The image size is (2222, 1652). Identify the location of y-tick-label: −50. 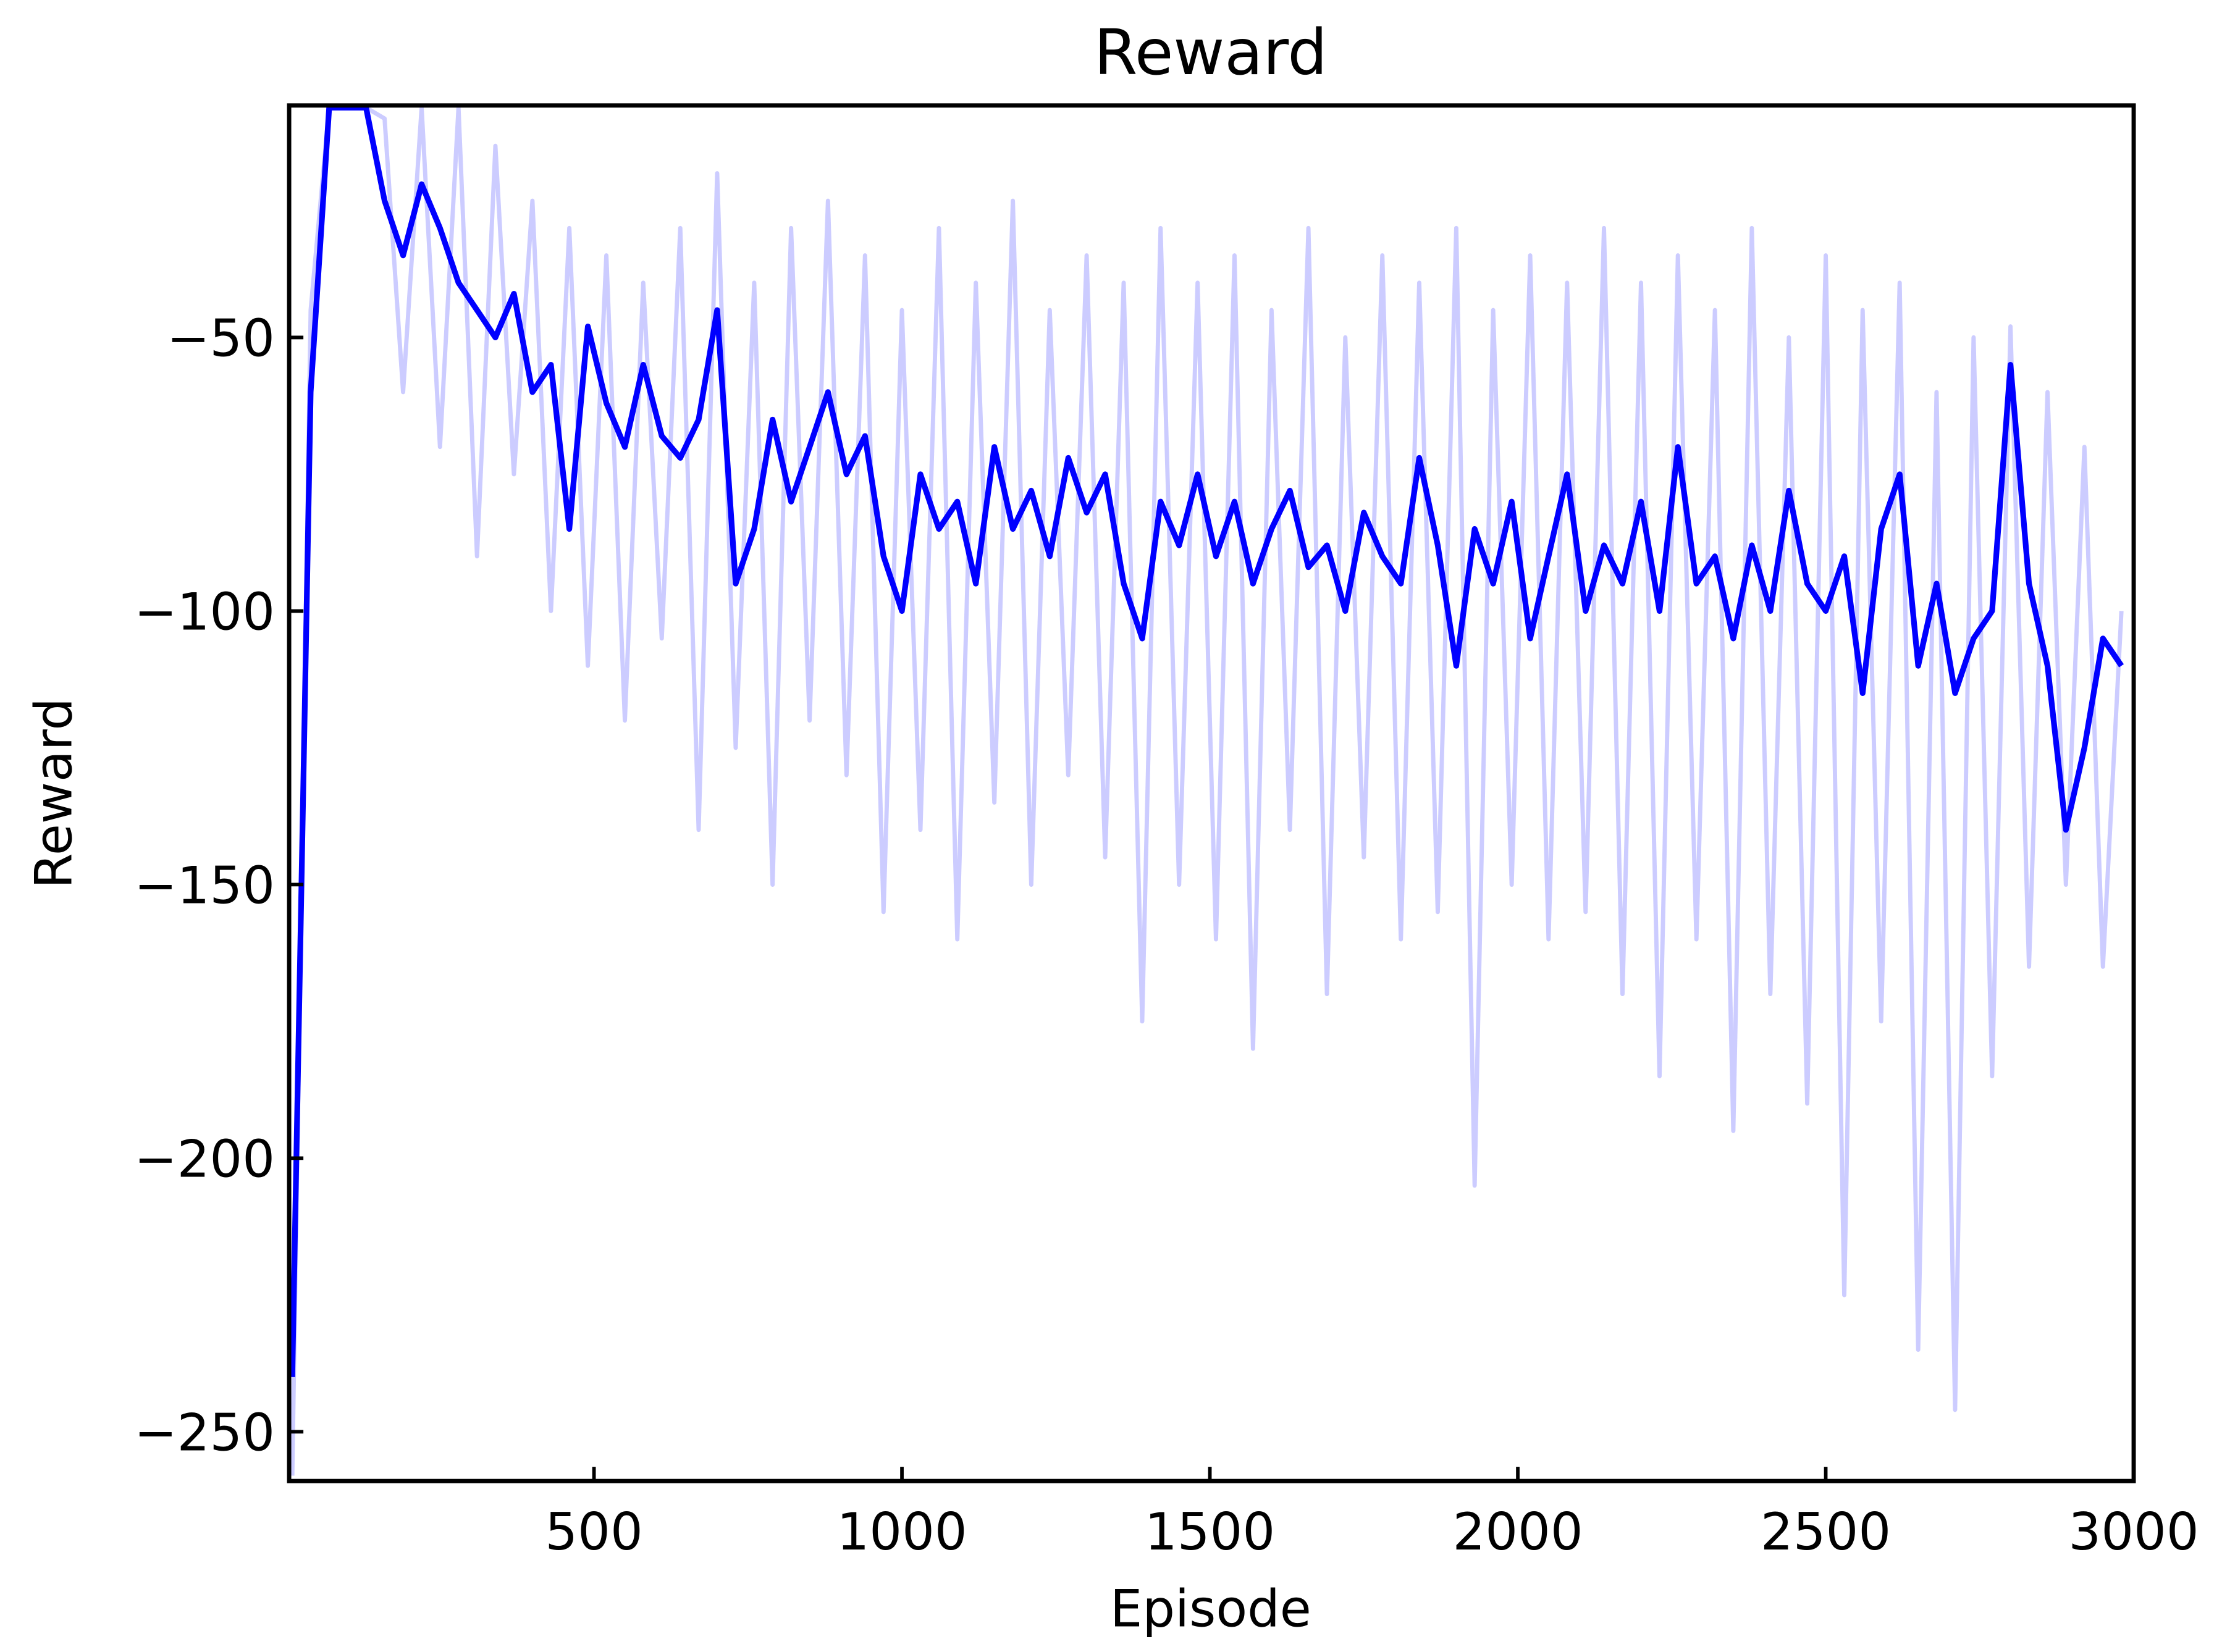
(221, 338).